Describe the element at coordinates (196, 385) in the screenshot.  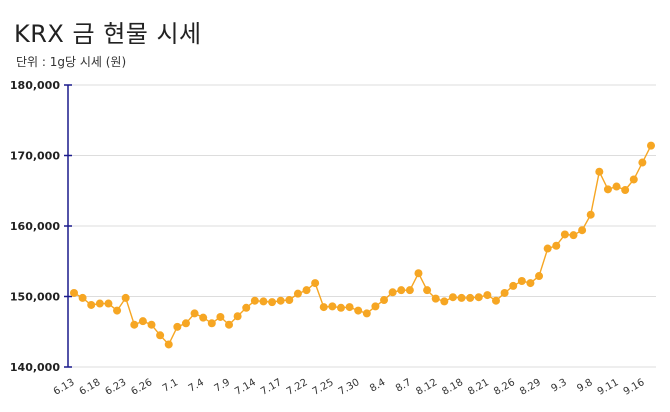
I see `x-tick-label: 7.4` at that location.